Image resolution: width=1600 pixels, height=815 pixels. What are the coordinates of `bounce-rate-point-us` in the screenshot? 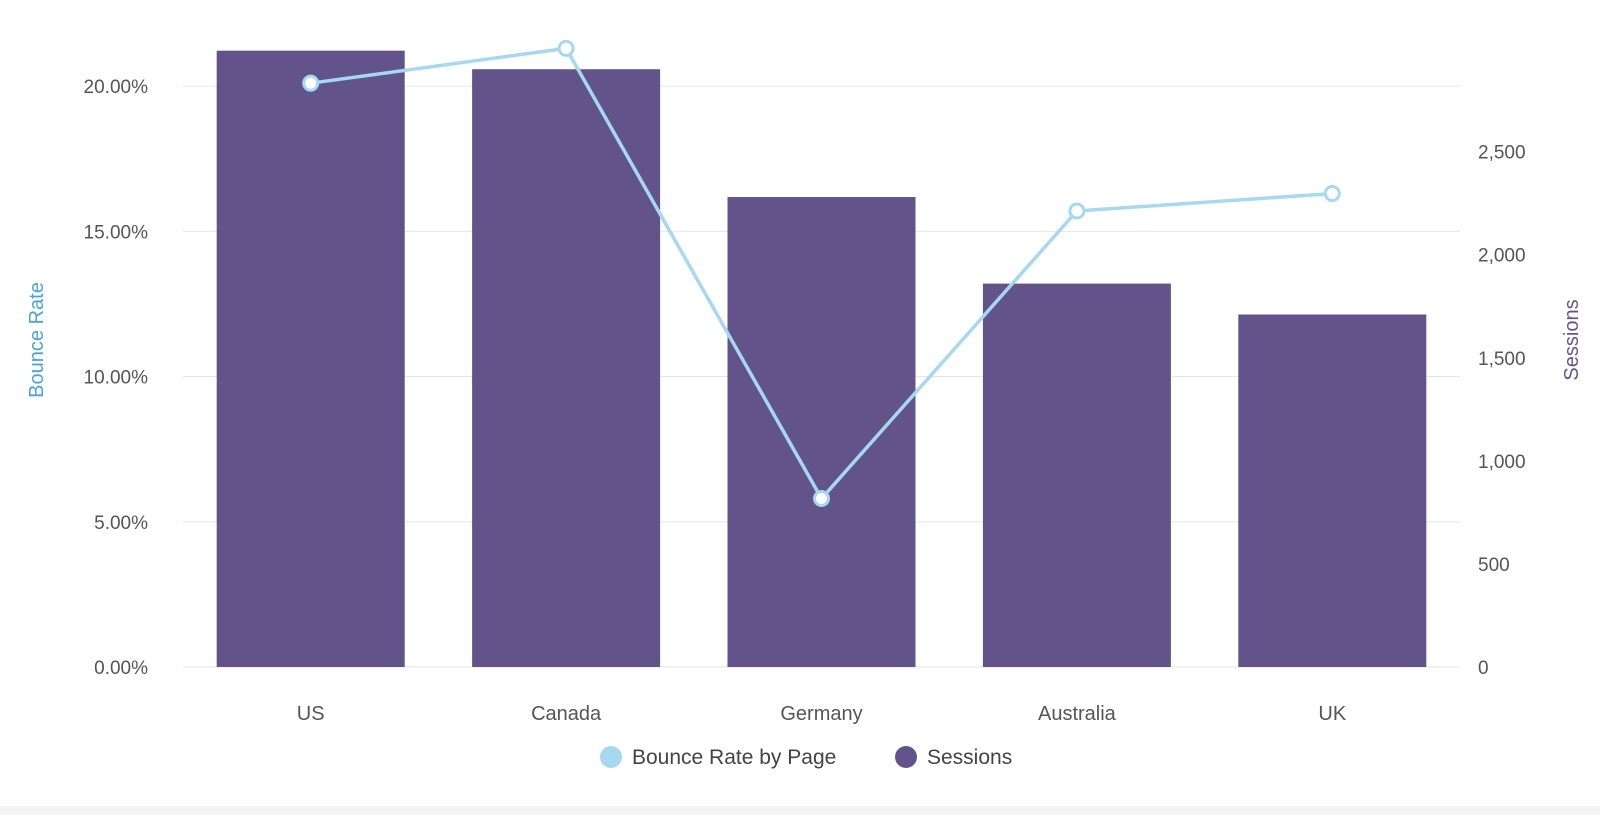 It's located at (311, 83).